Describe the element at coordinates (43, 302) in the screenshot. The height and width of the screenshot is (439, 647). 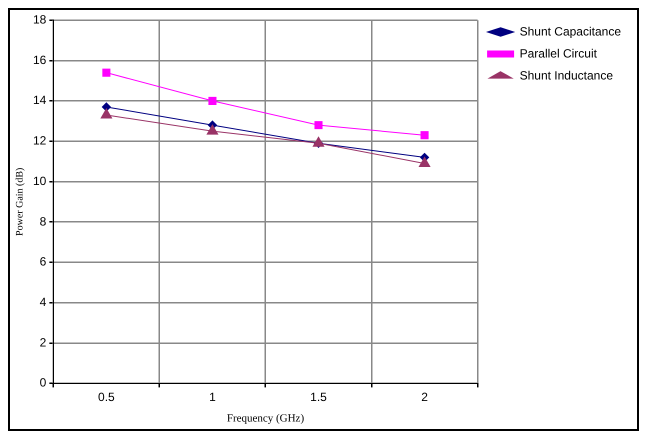
I see `y-tick-label: 4` at that location.